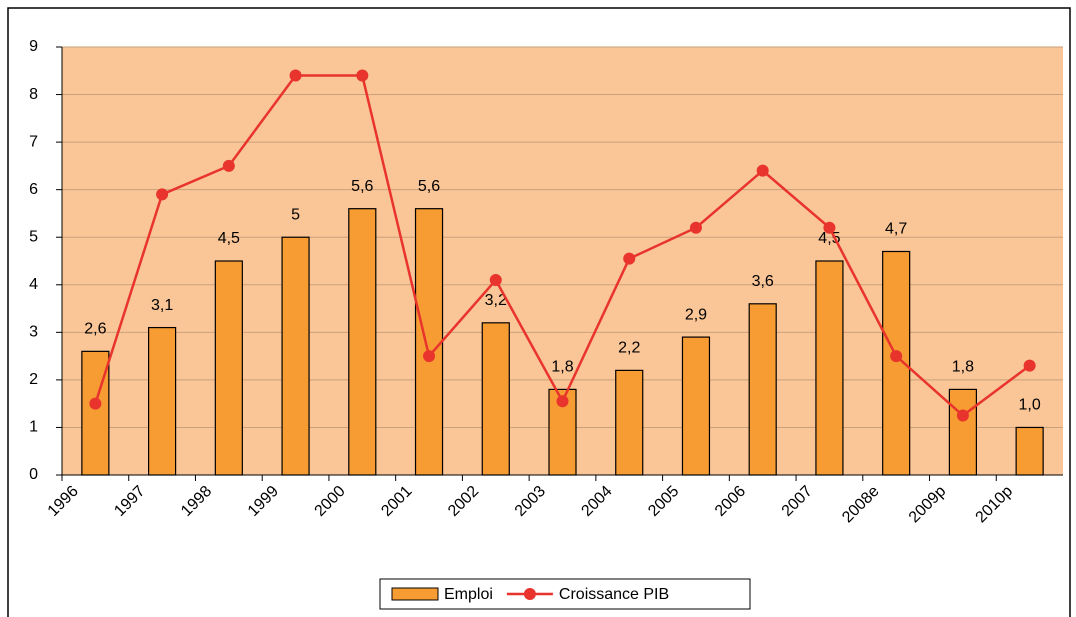  I want to click on y-tick-label: 9, so click(33, 46).